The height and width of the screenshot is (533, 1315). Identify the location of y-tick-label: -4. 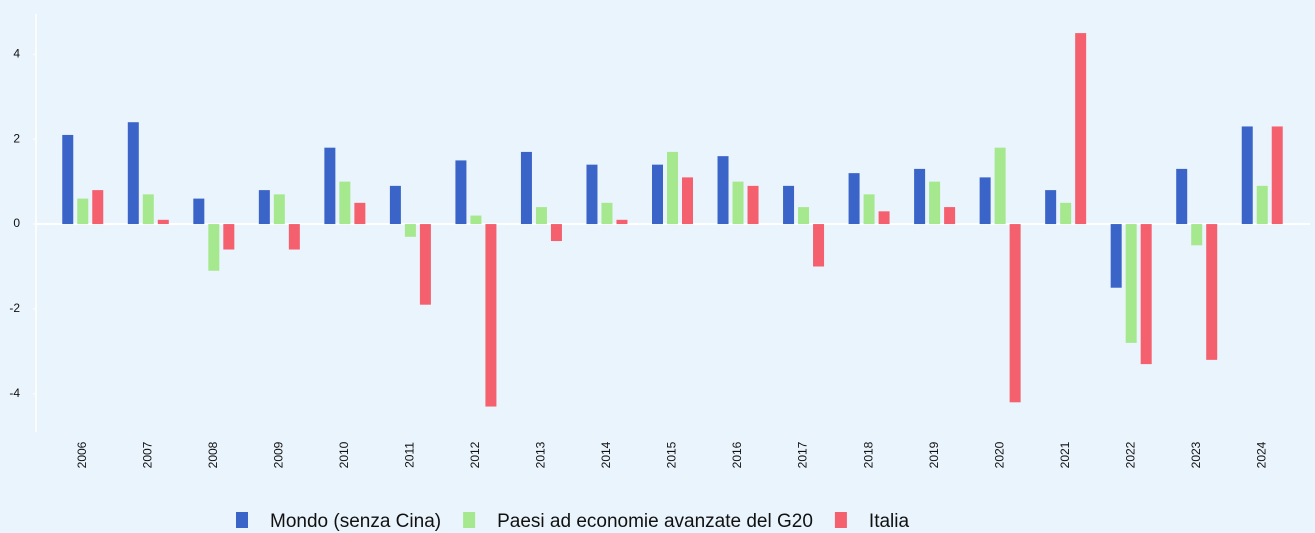
(14, 393).